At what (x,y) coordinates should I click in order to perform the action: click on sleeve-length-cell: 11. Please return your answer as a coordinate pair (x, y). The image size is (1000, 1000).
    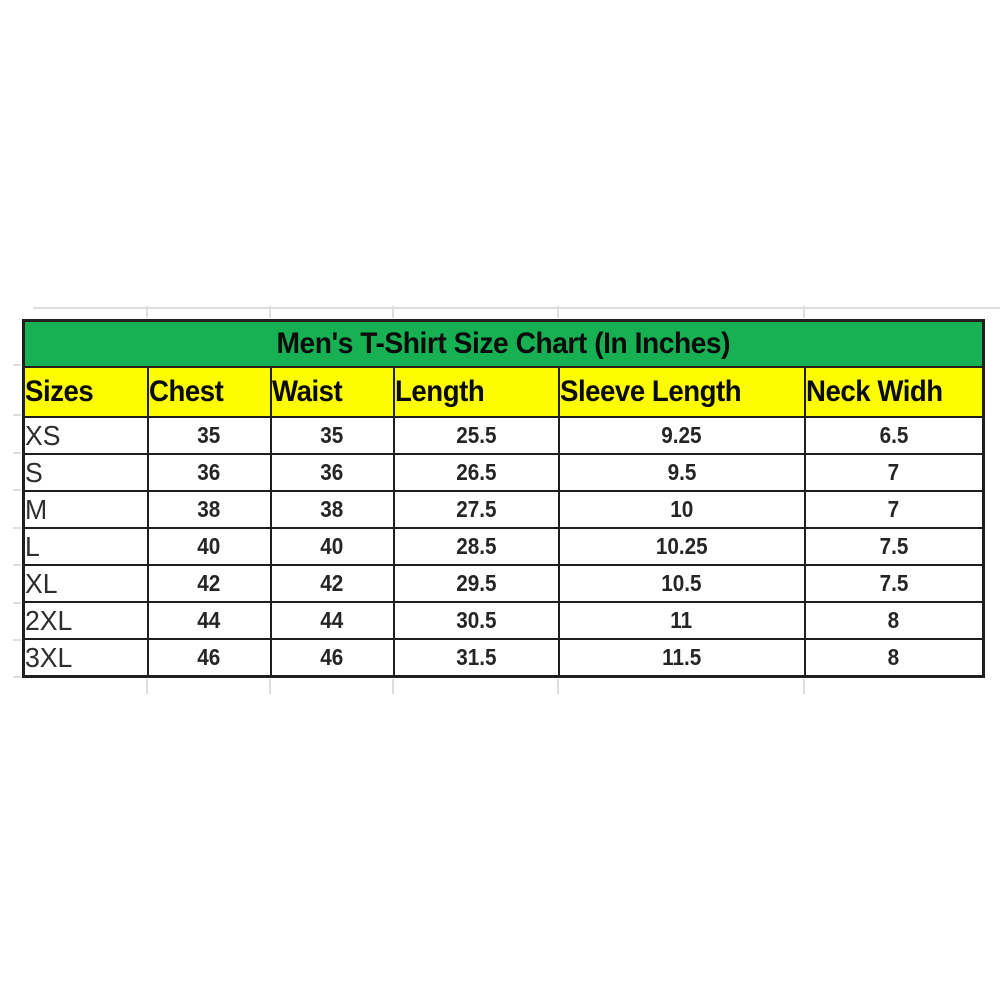
    Looking at the image, I should click on (681, 620).